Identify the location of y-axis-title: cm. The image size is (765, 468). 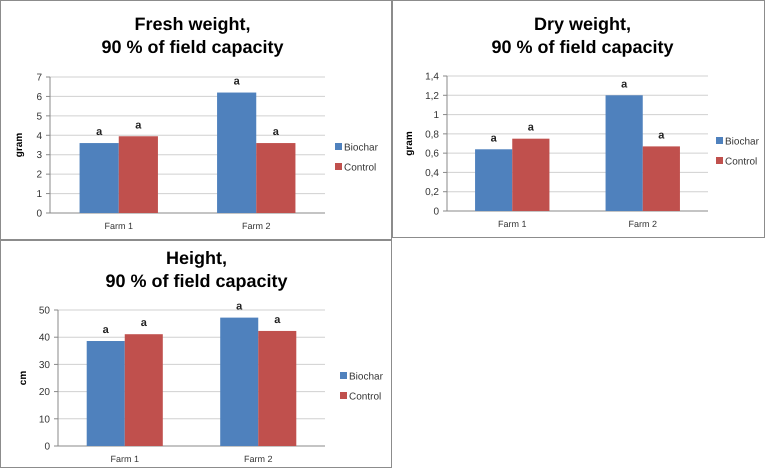
(23, 378).